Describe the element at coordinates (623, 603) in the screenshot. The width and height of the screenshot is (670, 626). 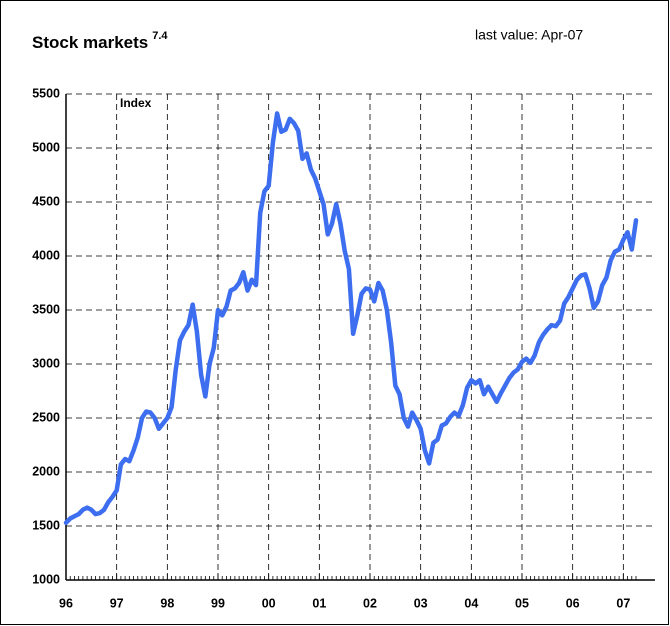
I see `x-tick-label: 07` at that location.